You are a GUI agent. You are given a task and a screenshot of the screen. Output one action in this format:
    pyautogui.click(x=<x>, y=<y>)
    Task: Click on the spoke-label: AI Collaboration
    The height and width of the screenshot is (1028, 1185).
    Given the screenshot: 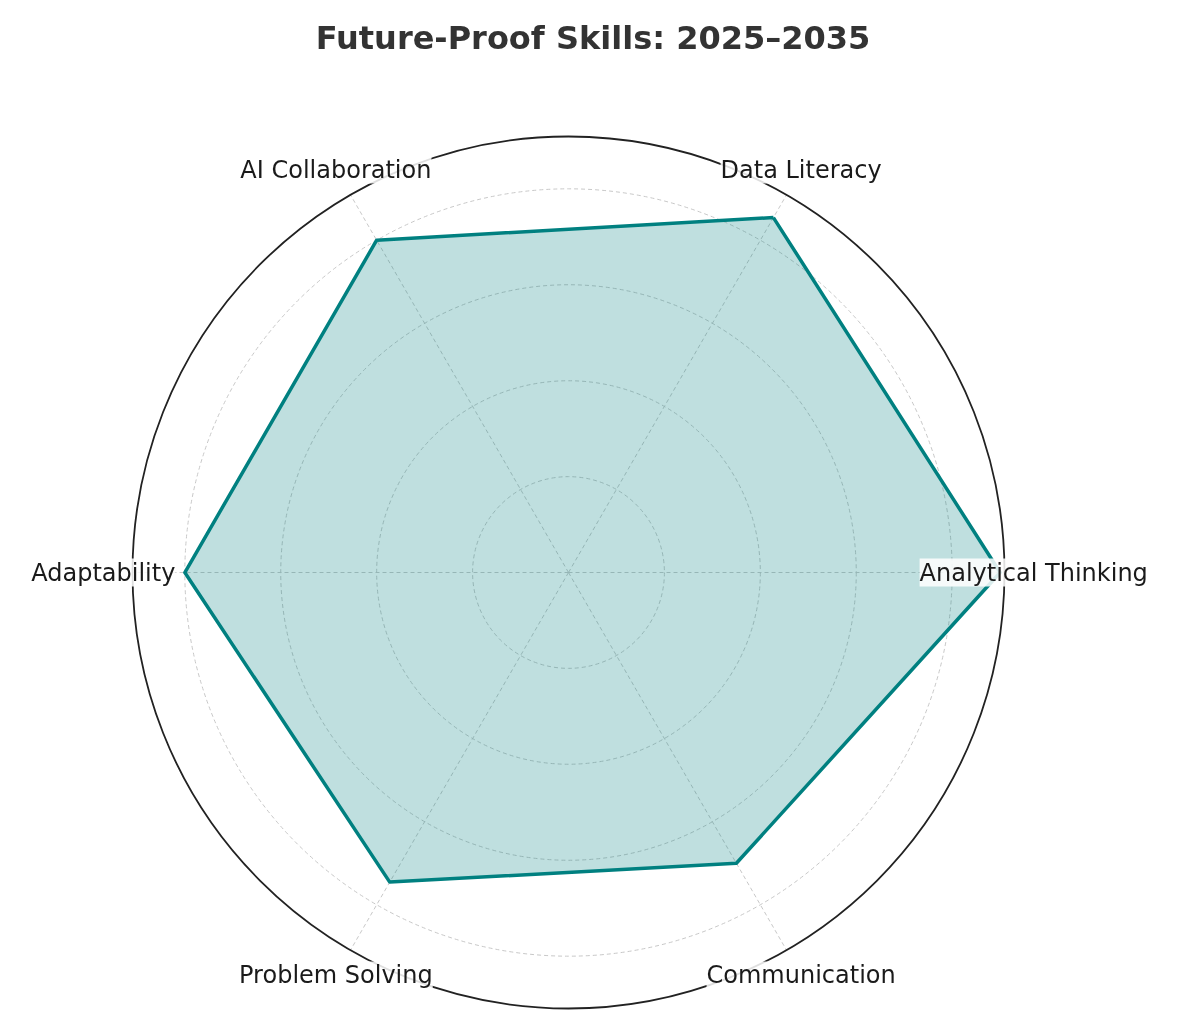 What is the action you would take?
    pyautogui.click(x=336, y=169)
    